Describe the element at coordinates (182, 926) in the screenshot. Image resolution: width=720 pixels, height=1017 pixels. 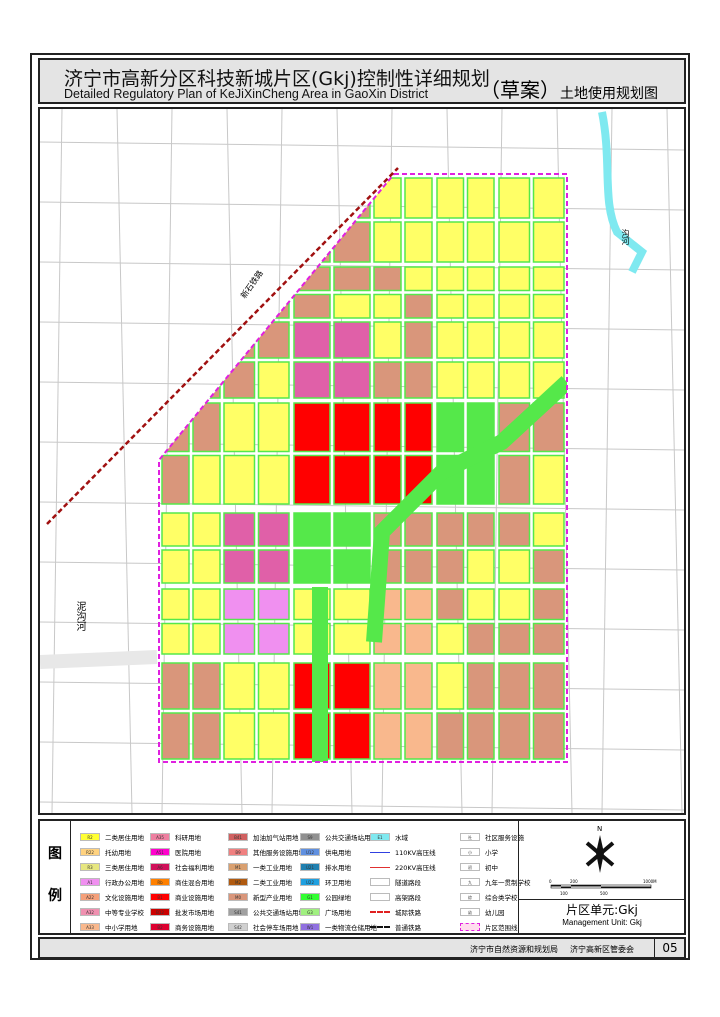
I see `legend-item: B2 商务设施用地` at that location.